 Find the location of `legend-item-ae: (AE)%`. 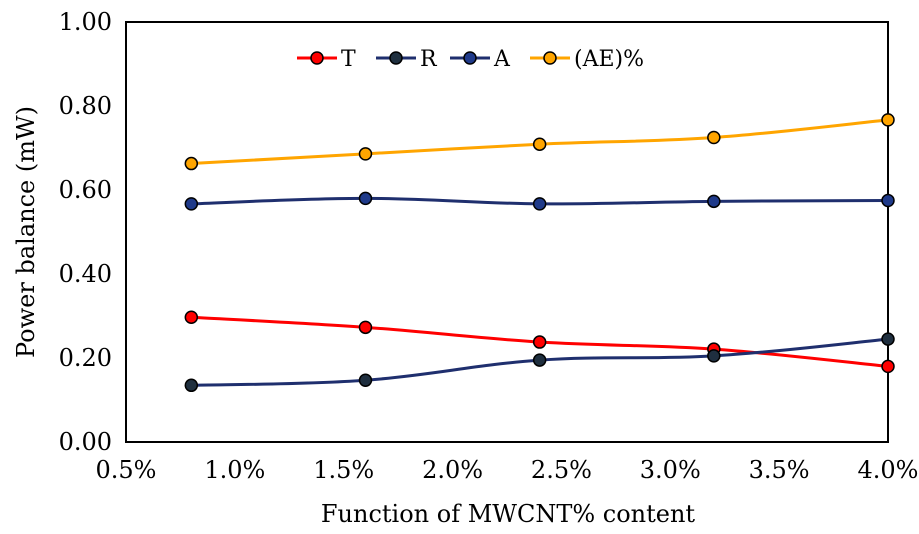

legend-item-ae: (AE)% is located at coordinates (587, 59).